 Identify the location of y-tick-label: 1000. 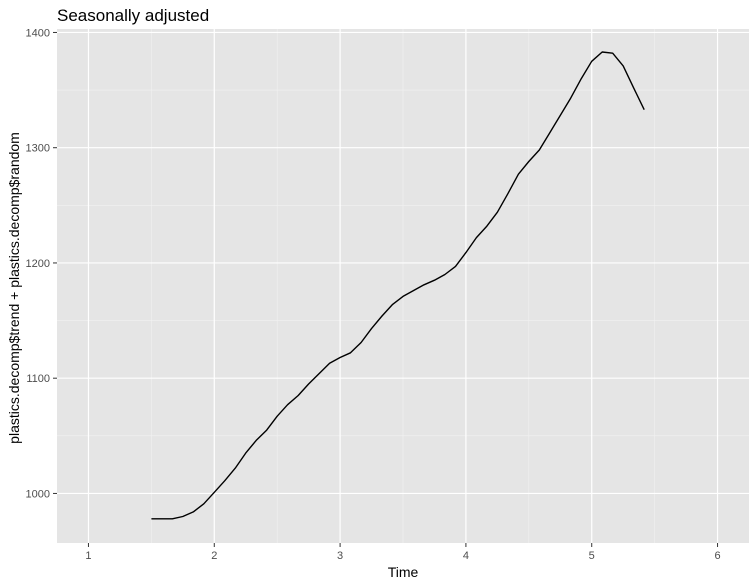
(38, 494).